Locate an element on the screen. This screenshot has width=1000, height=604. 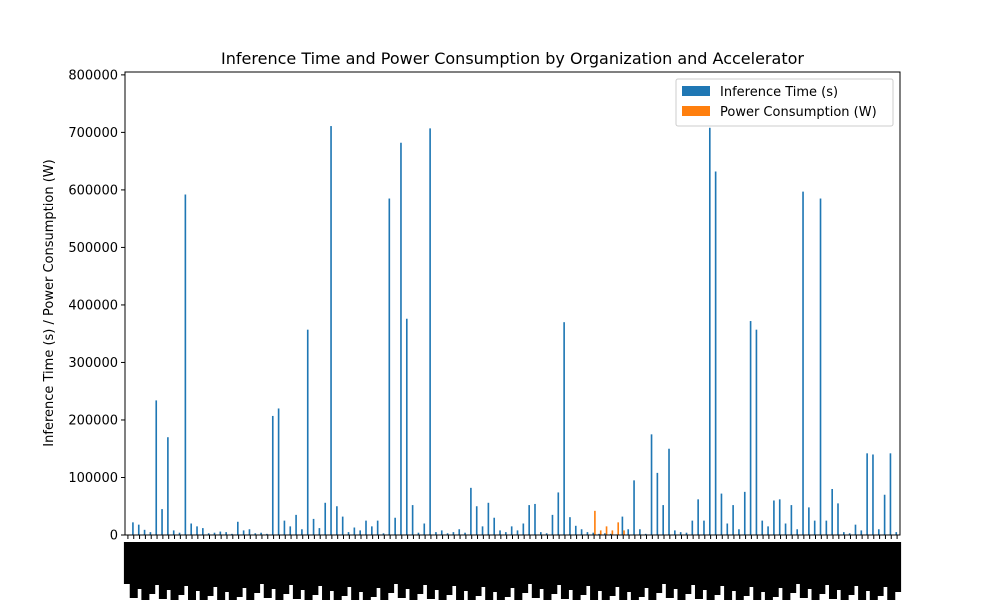
y-tick-label: 200000 is located at coordinates (93, 420).